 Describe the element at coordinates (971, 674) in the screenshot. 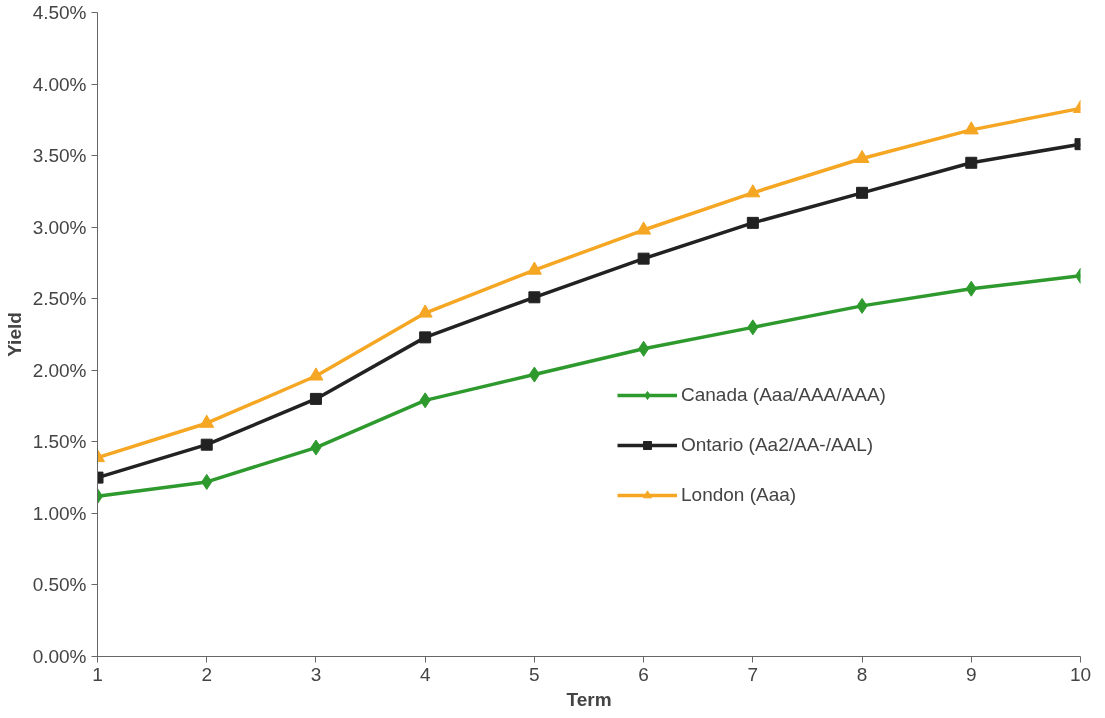

I see `x-tick-label: 9` at that location.